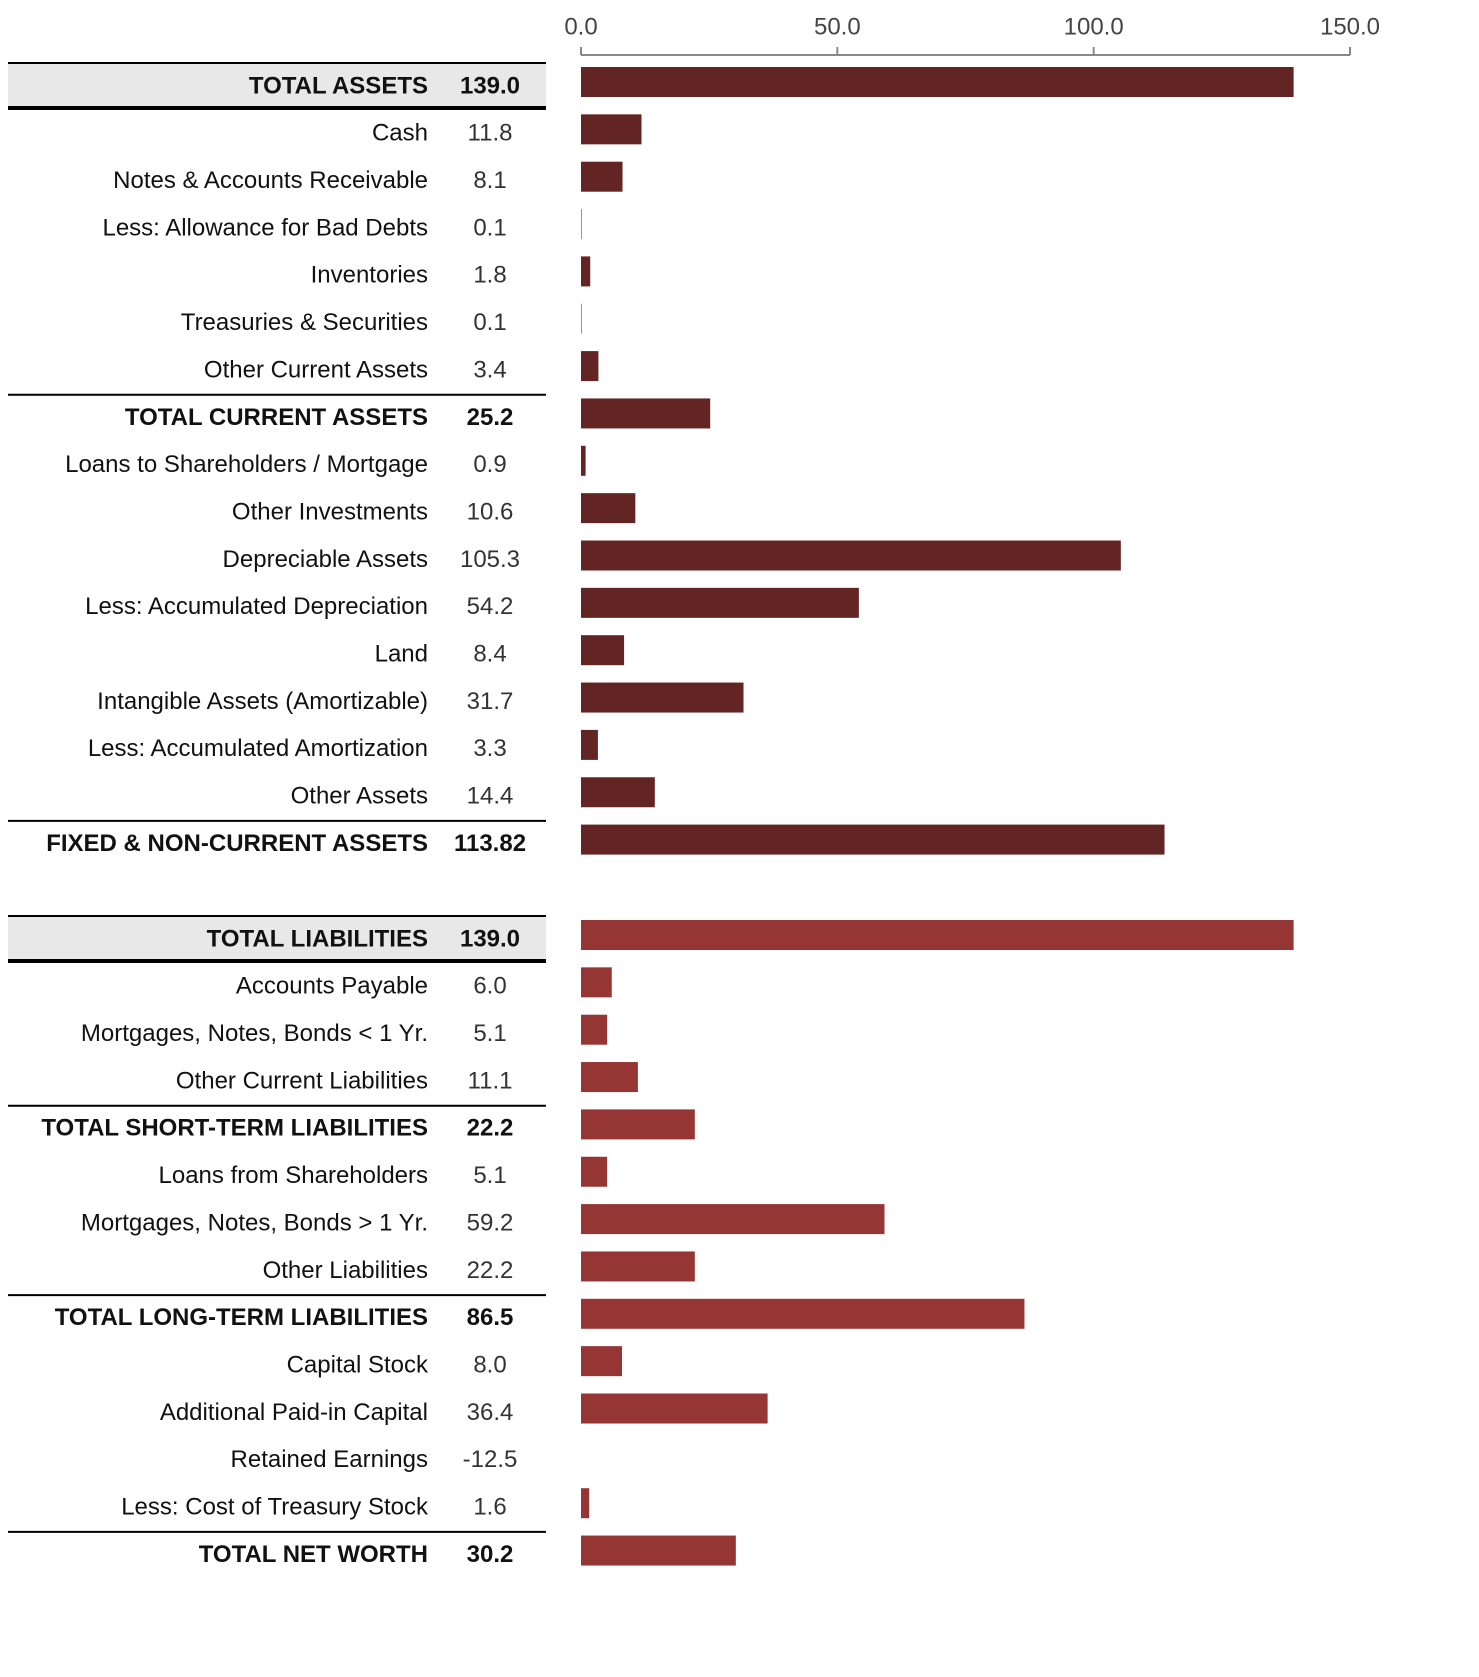 This screenshot has width=1479, height=1677. I want to click on value-label: 1.8, so click(489, 275).